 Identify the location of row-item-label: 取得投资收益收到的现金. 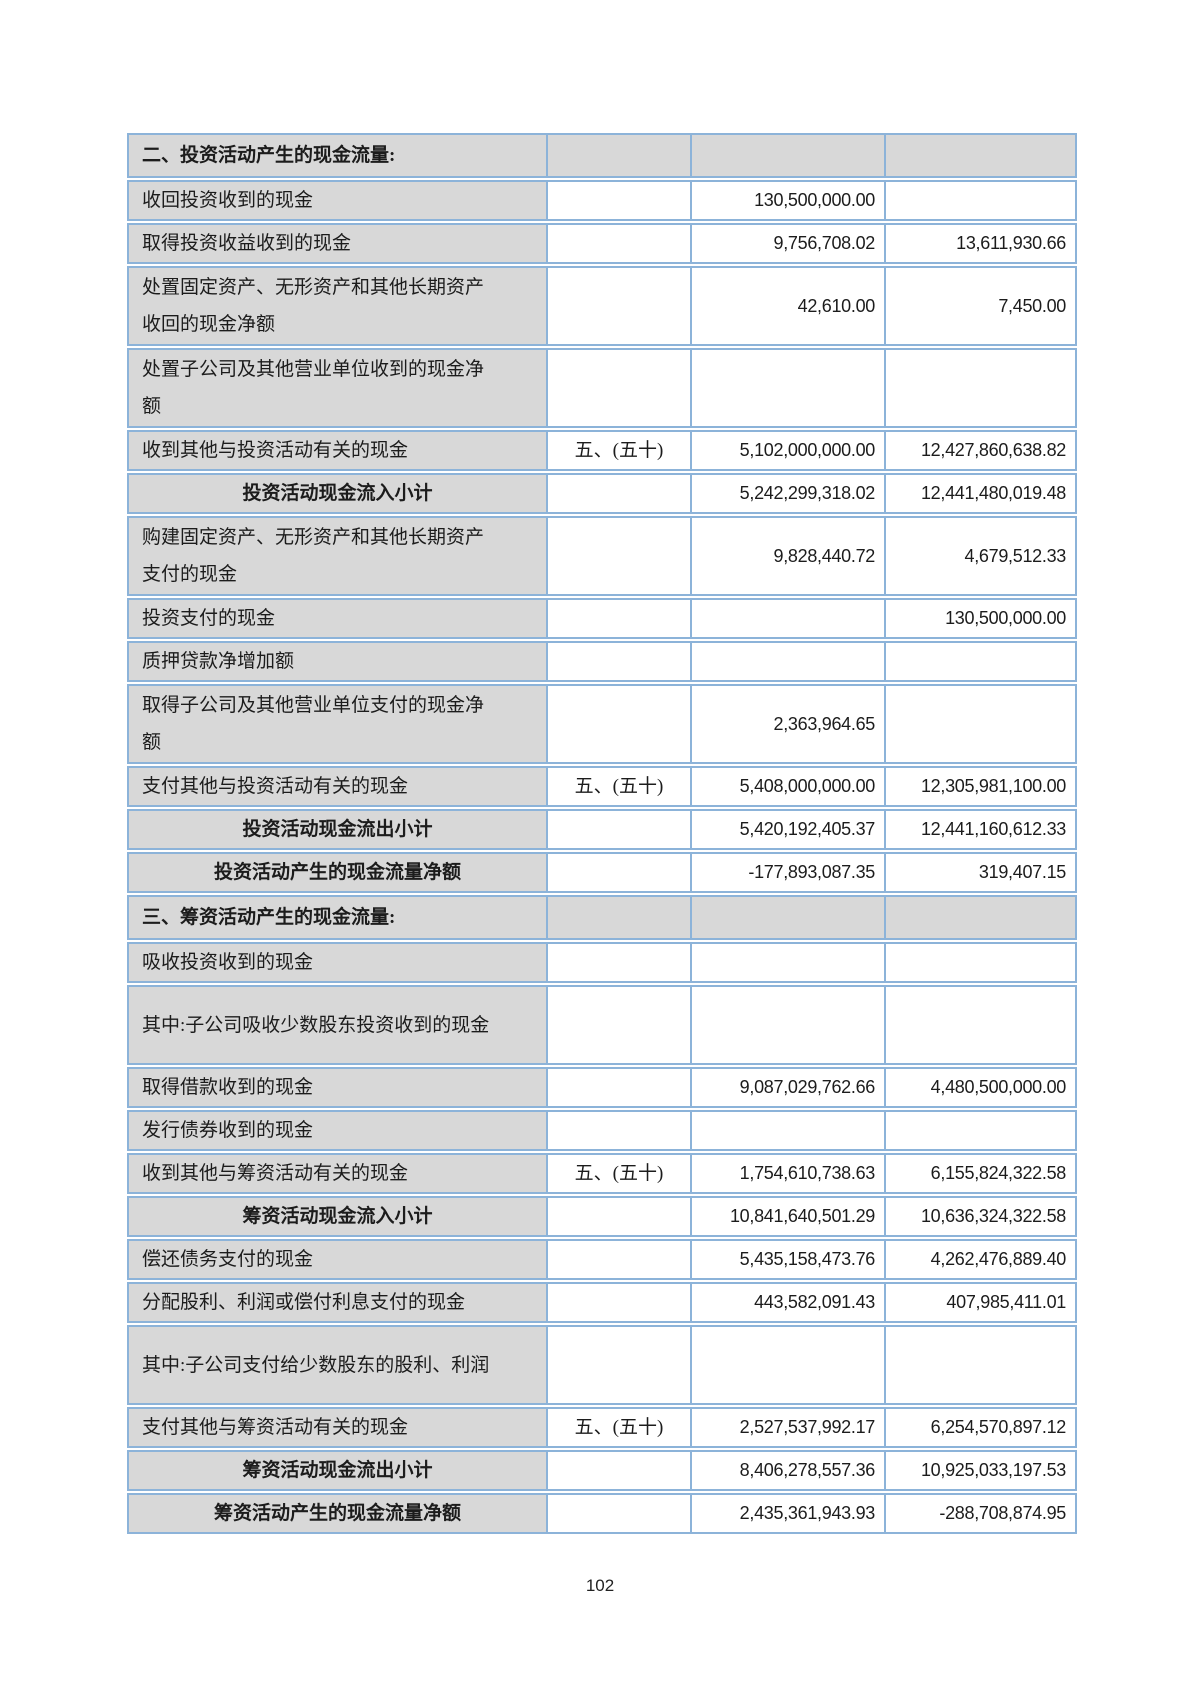
(336, 243).